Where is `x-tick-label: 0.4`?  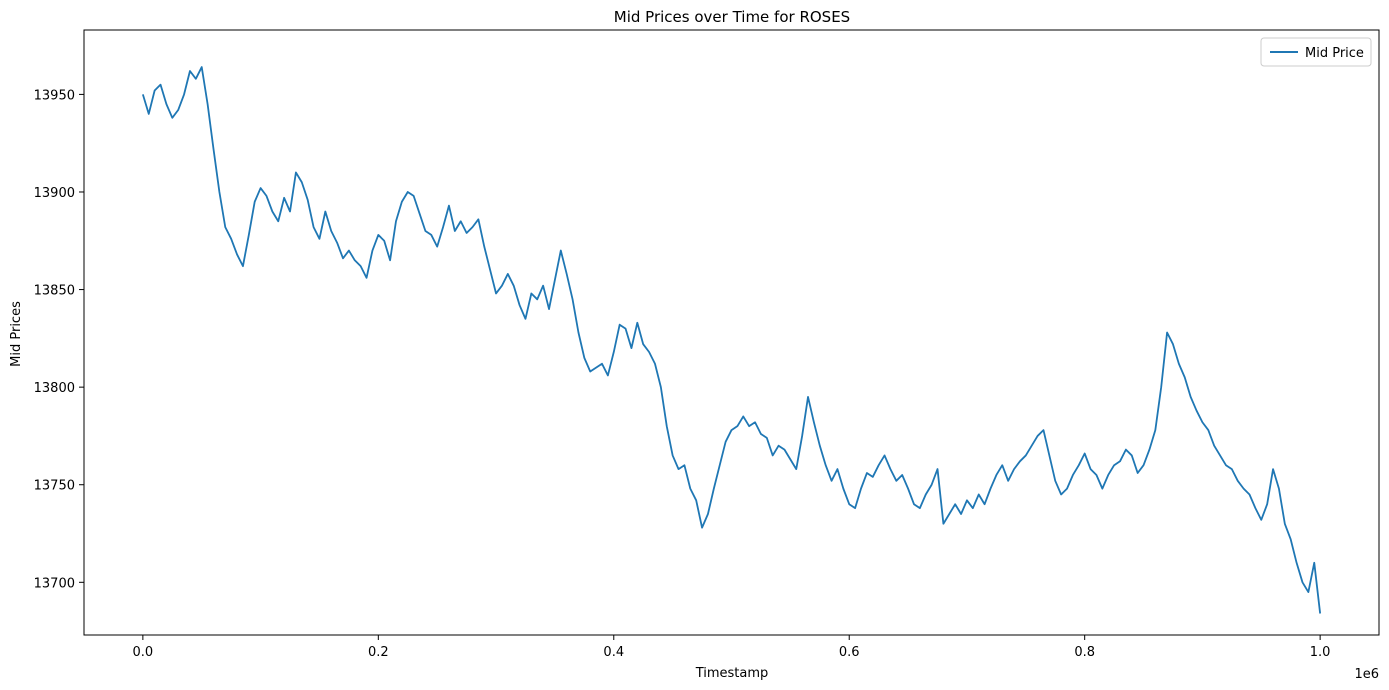
x-tick-label: 0.4 is located at coordinates (613, 652).